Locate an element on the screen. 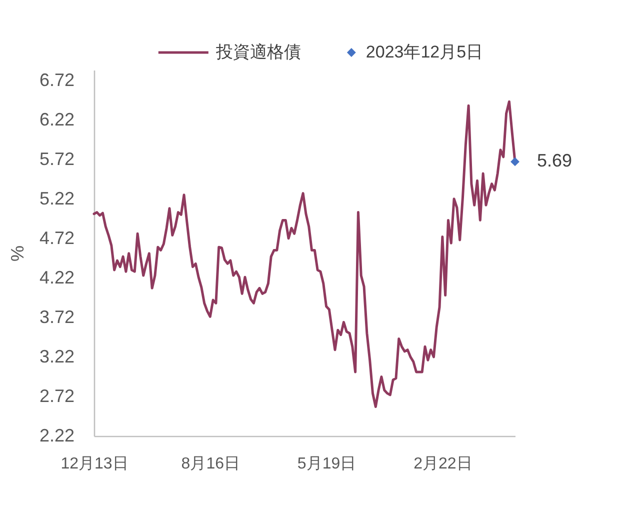  x-tick-label: 5月19日 is located at coordinates (326, 464).